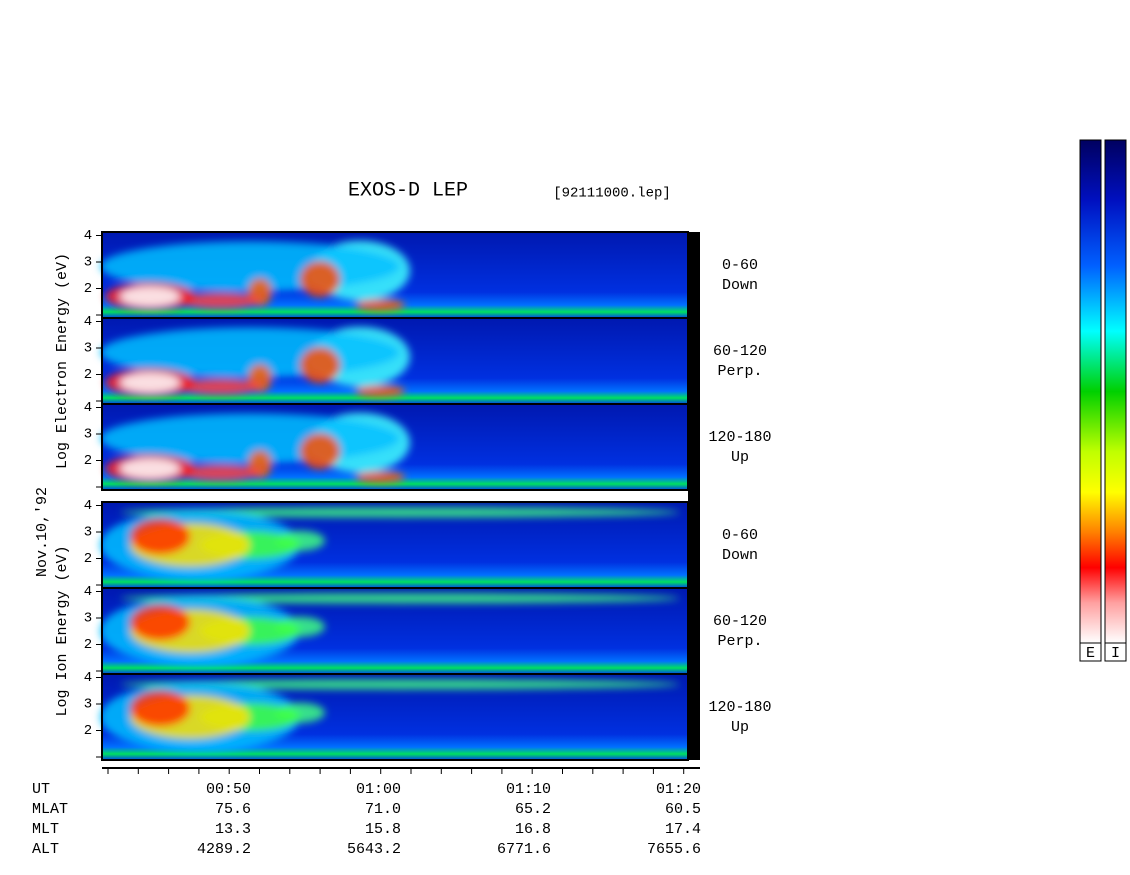  I want to click on row-label: MLT, so click(45, 829).